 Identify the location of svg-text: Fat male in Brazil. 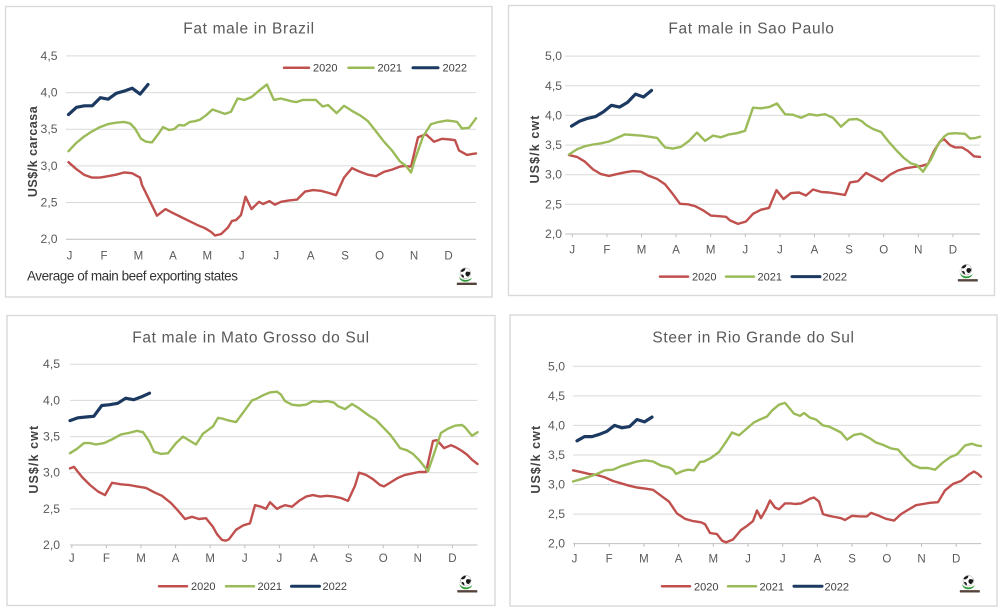
(248, 29).